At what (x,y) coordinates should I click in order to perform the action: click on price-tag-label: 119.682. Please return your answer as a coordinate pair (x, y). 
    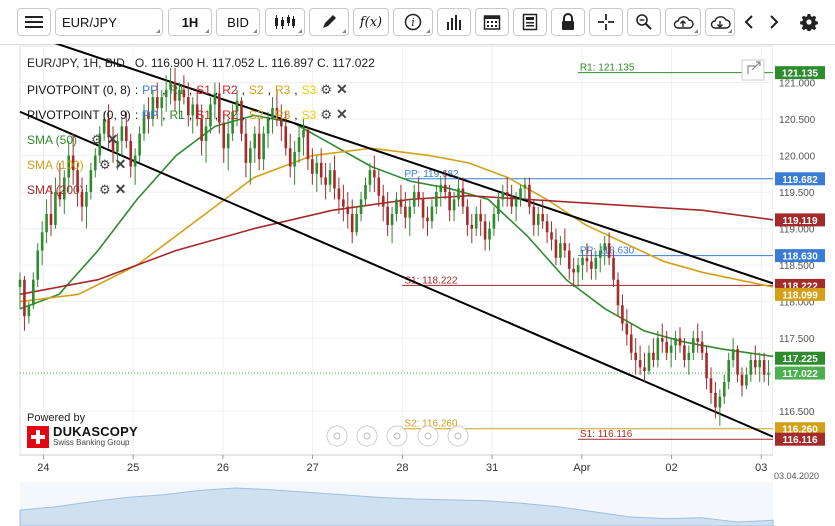
    Looking at the image, I should click on (800, 180).